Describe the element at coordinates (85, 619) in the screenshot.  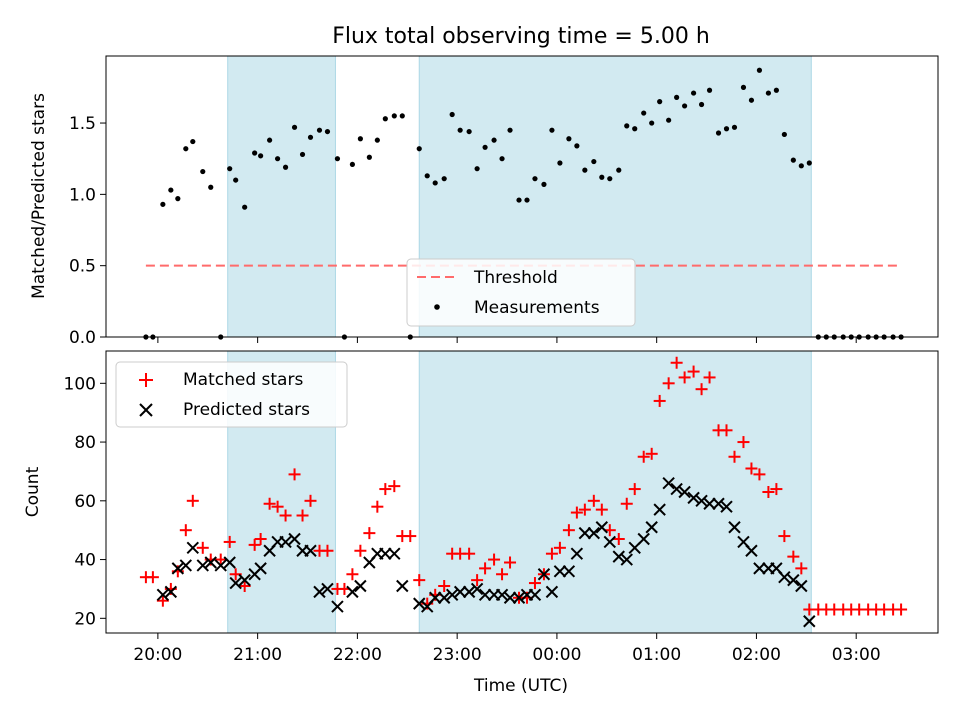
I see `y-tick-label: 20` at that location.